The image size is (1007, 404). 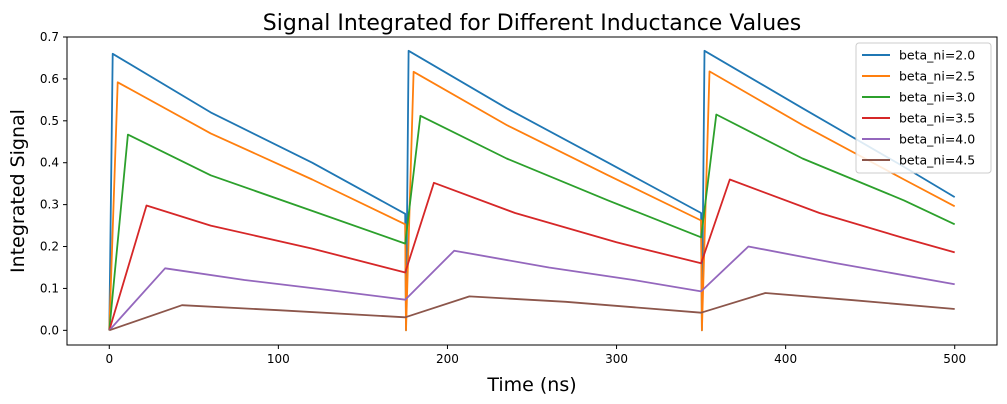 I want to click on x-tick-label: 400, so click(x=785, y=359).